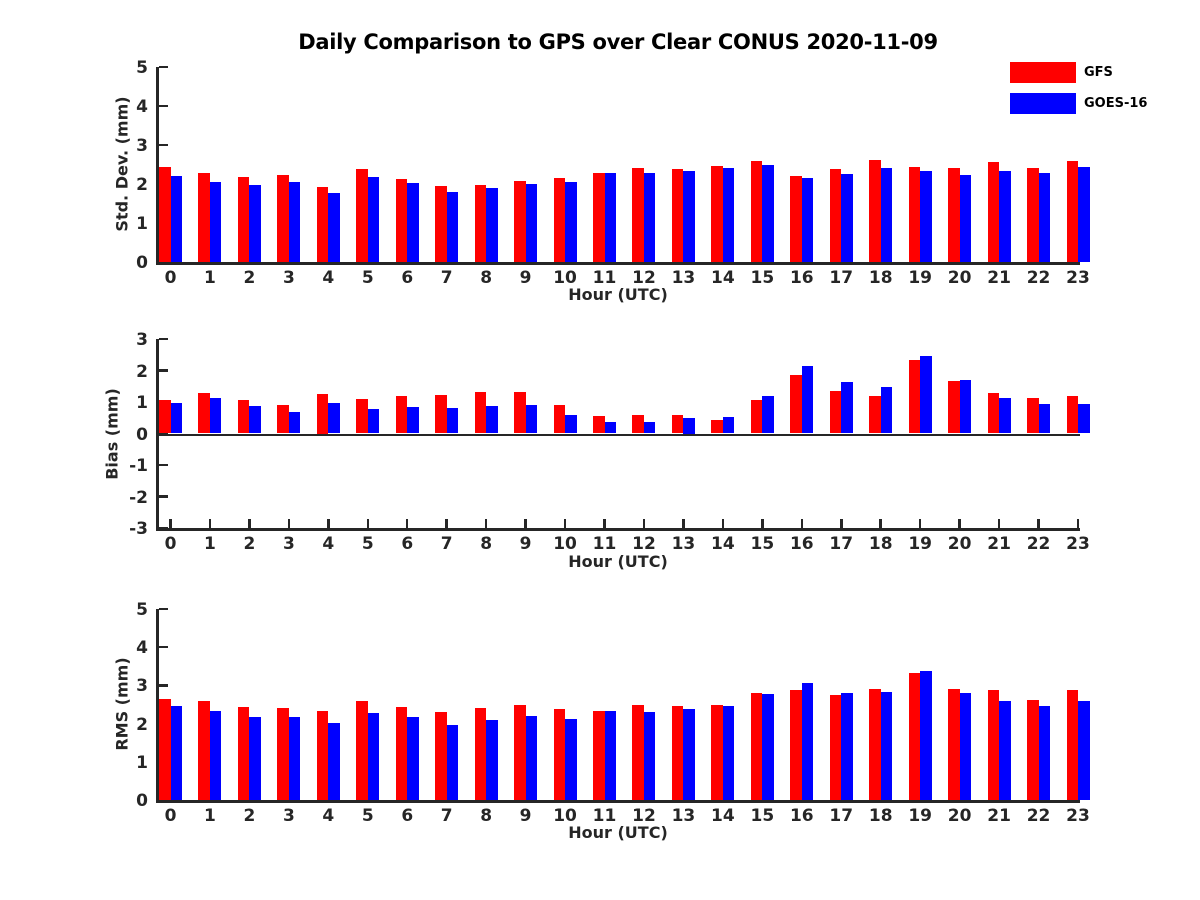 This screenshot has height=900, width=1200. Describe the element at coordinates (170, 544) in the screenshot. I see `bias-xtick-label: 0` at that location.